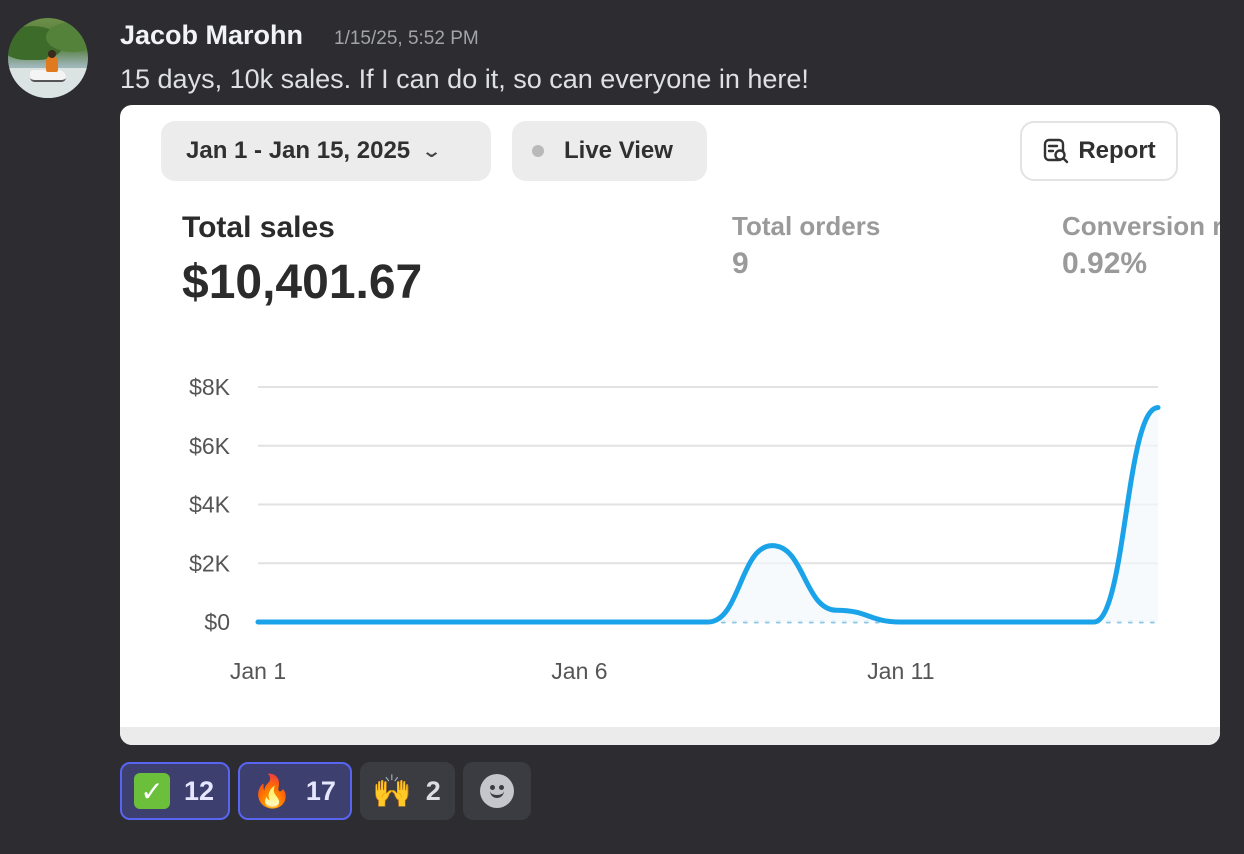  Describe the element at coordinates (295, 791) in the screenshot. I see `reaction-fire: 🔥 17` at that location.